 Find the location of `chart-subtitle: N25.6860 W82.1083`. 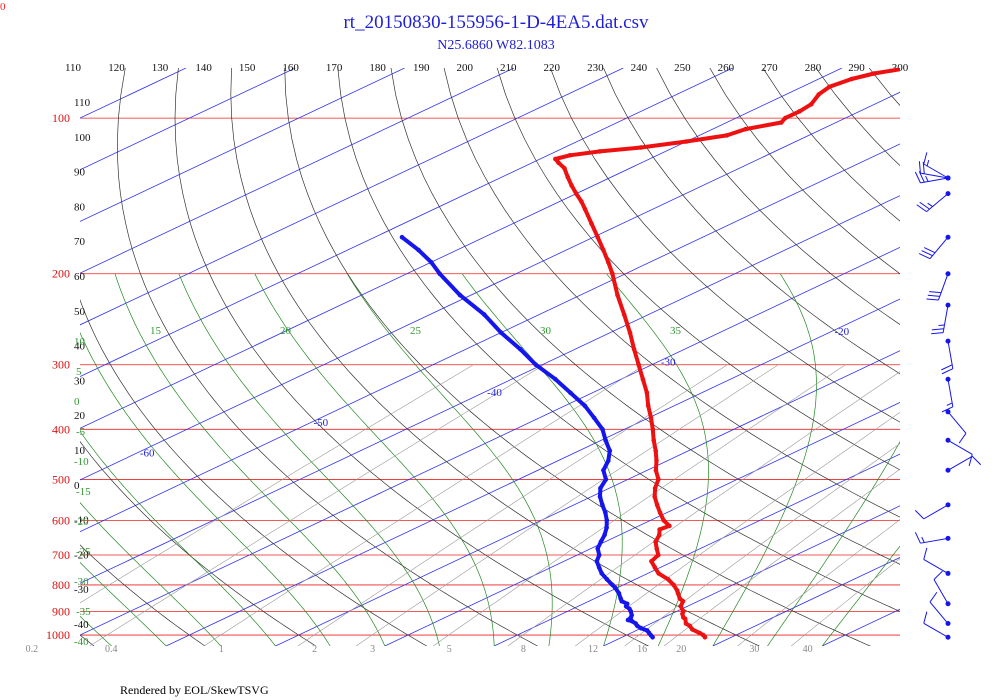

chart-subtitle: N25.6860 W82.1083 is located at coordinates (496, 45).